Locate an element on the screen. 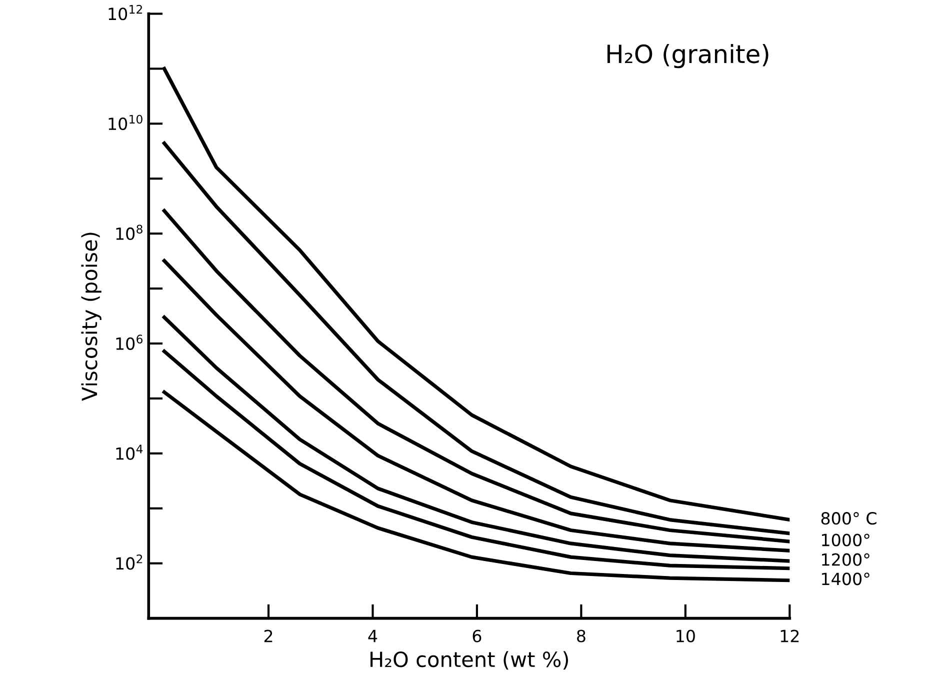 The width and height of the screenshot is (929, 687). x-tick-label: 6 is located at coordinates (477, 636).